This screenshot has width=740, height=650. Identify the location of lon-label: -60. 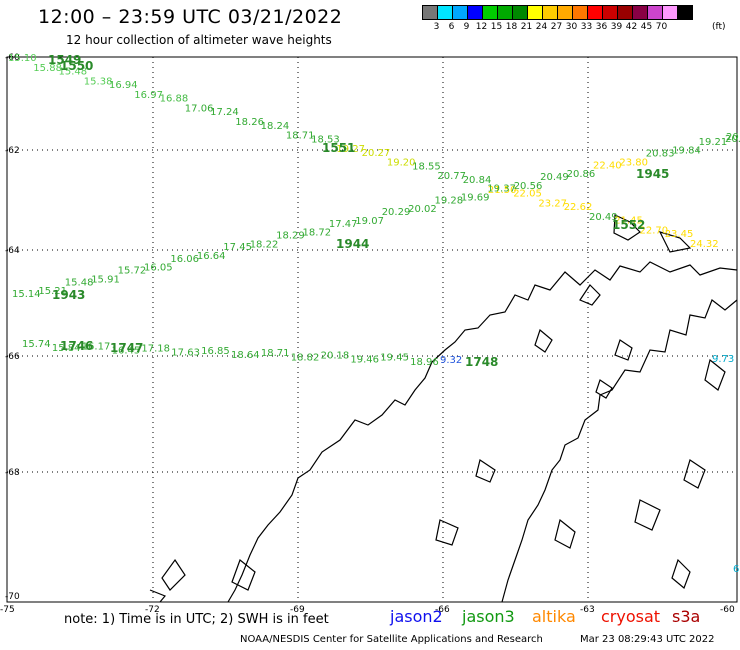
(727, 610).